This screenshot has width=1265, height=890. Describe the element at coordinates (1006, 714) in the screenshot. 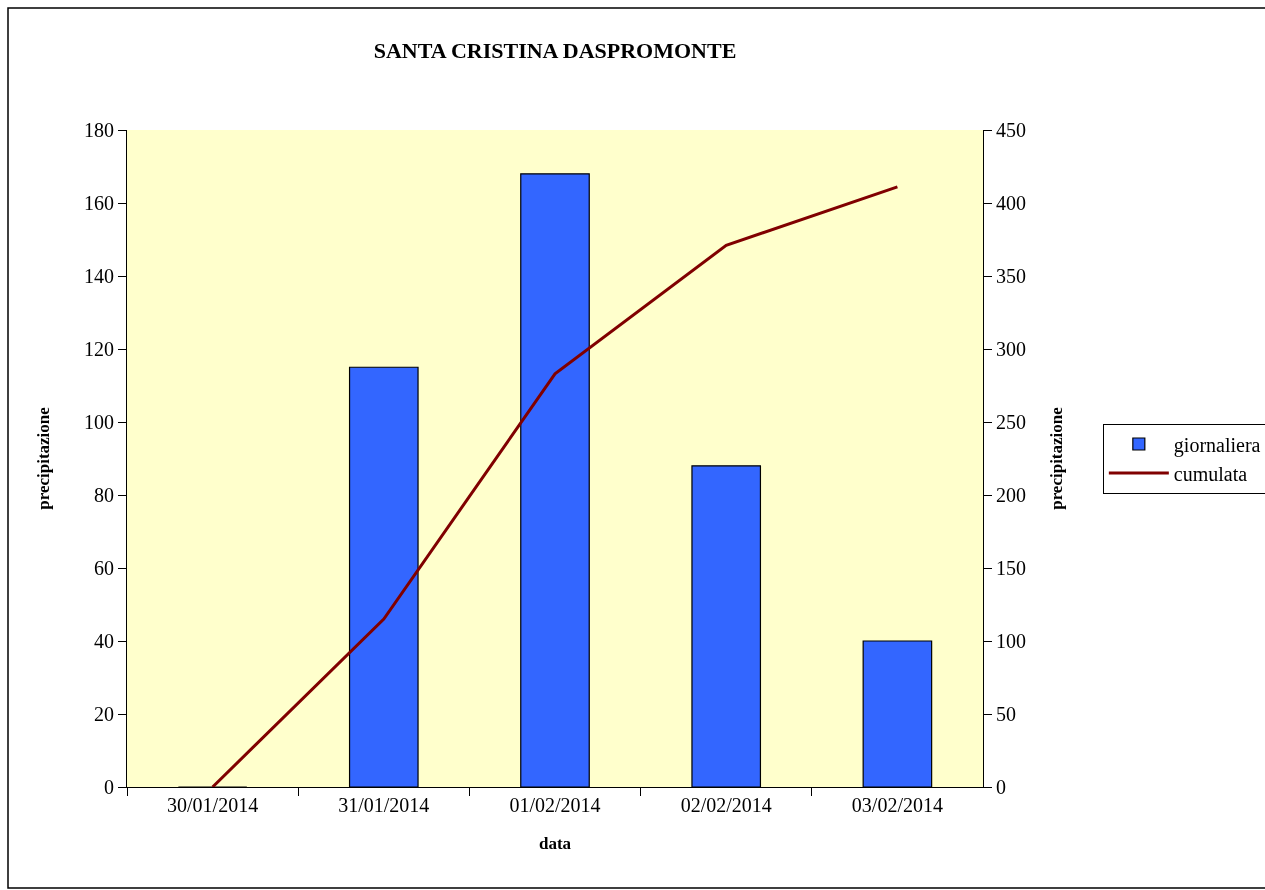

I see `y2-tick-label: 50` at that location.